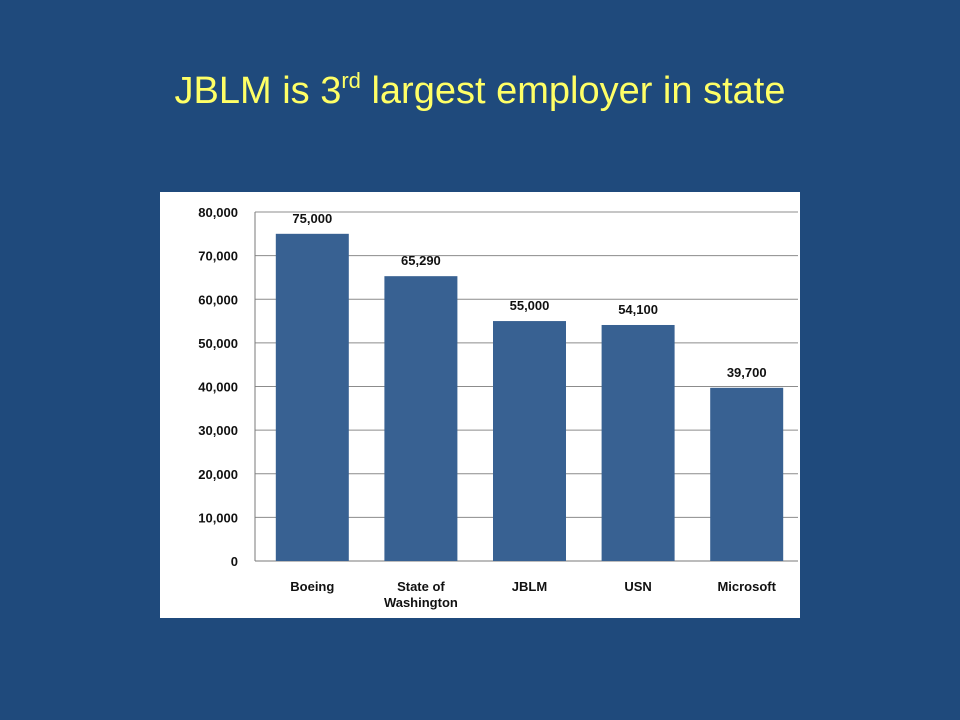 This screenshot has height=720, width=960. Describe the element at coordinates (218, 517) in the screenshot. I see `y-tick-label: 10,000` at that location.